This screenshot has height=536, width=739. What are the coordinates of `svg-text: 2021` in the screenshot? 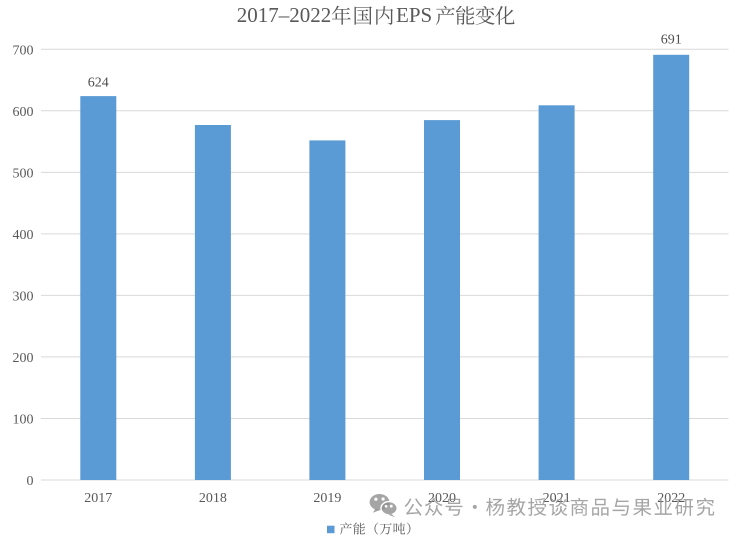 It's located at (557, 498).